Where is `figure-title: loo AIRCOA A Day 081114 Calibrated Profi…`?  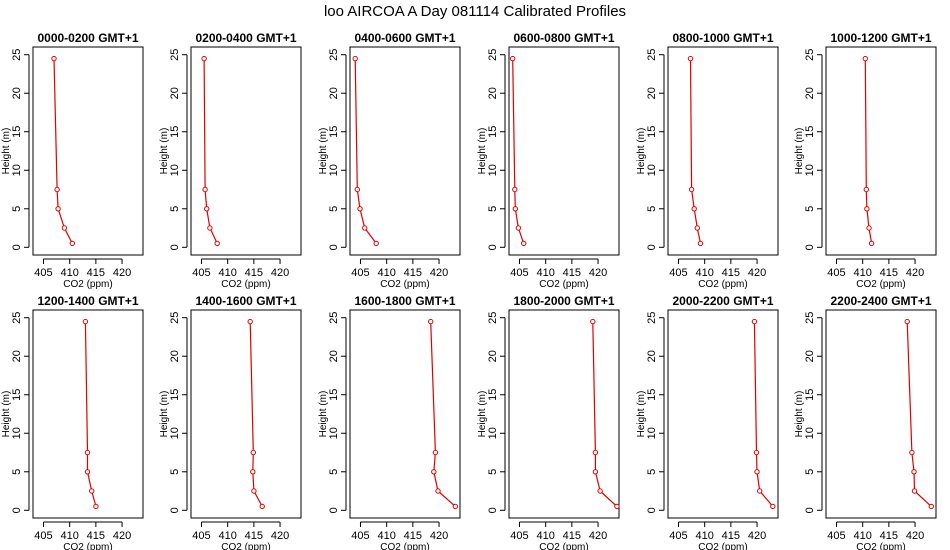
figure-title: loo AIRCOA A Day 081114 Calibrated Profi… is located at coordinates (475, 11).